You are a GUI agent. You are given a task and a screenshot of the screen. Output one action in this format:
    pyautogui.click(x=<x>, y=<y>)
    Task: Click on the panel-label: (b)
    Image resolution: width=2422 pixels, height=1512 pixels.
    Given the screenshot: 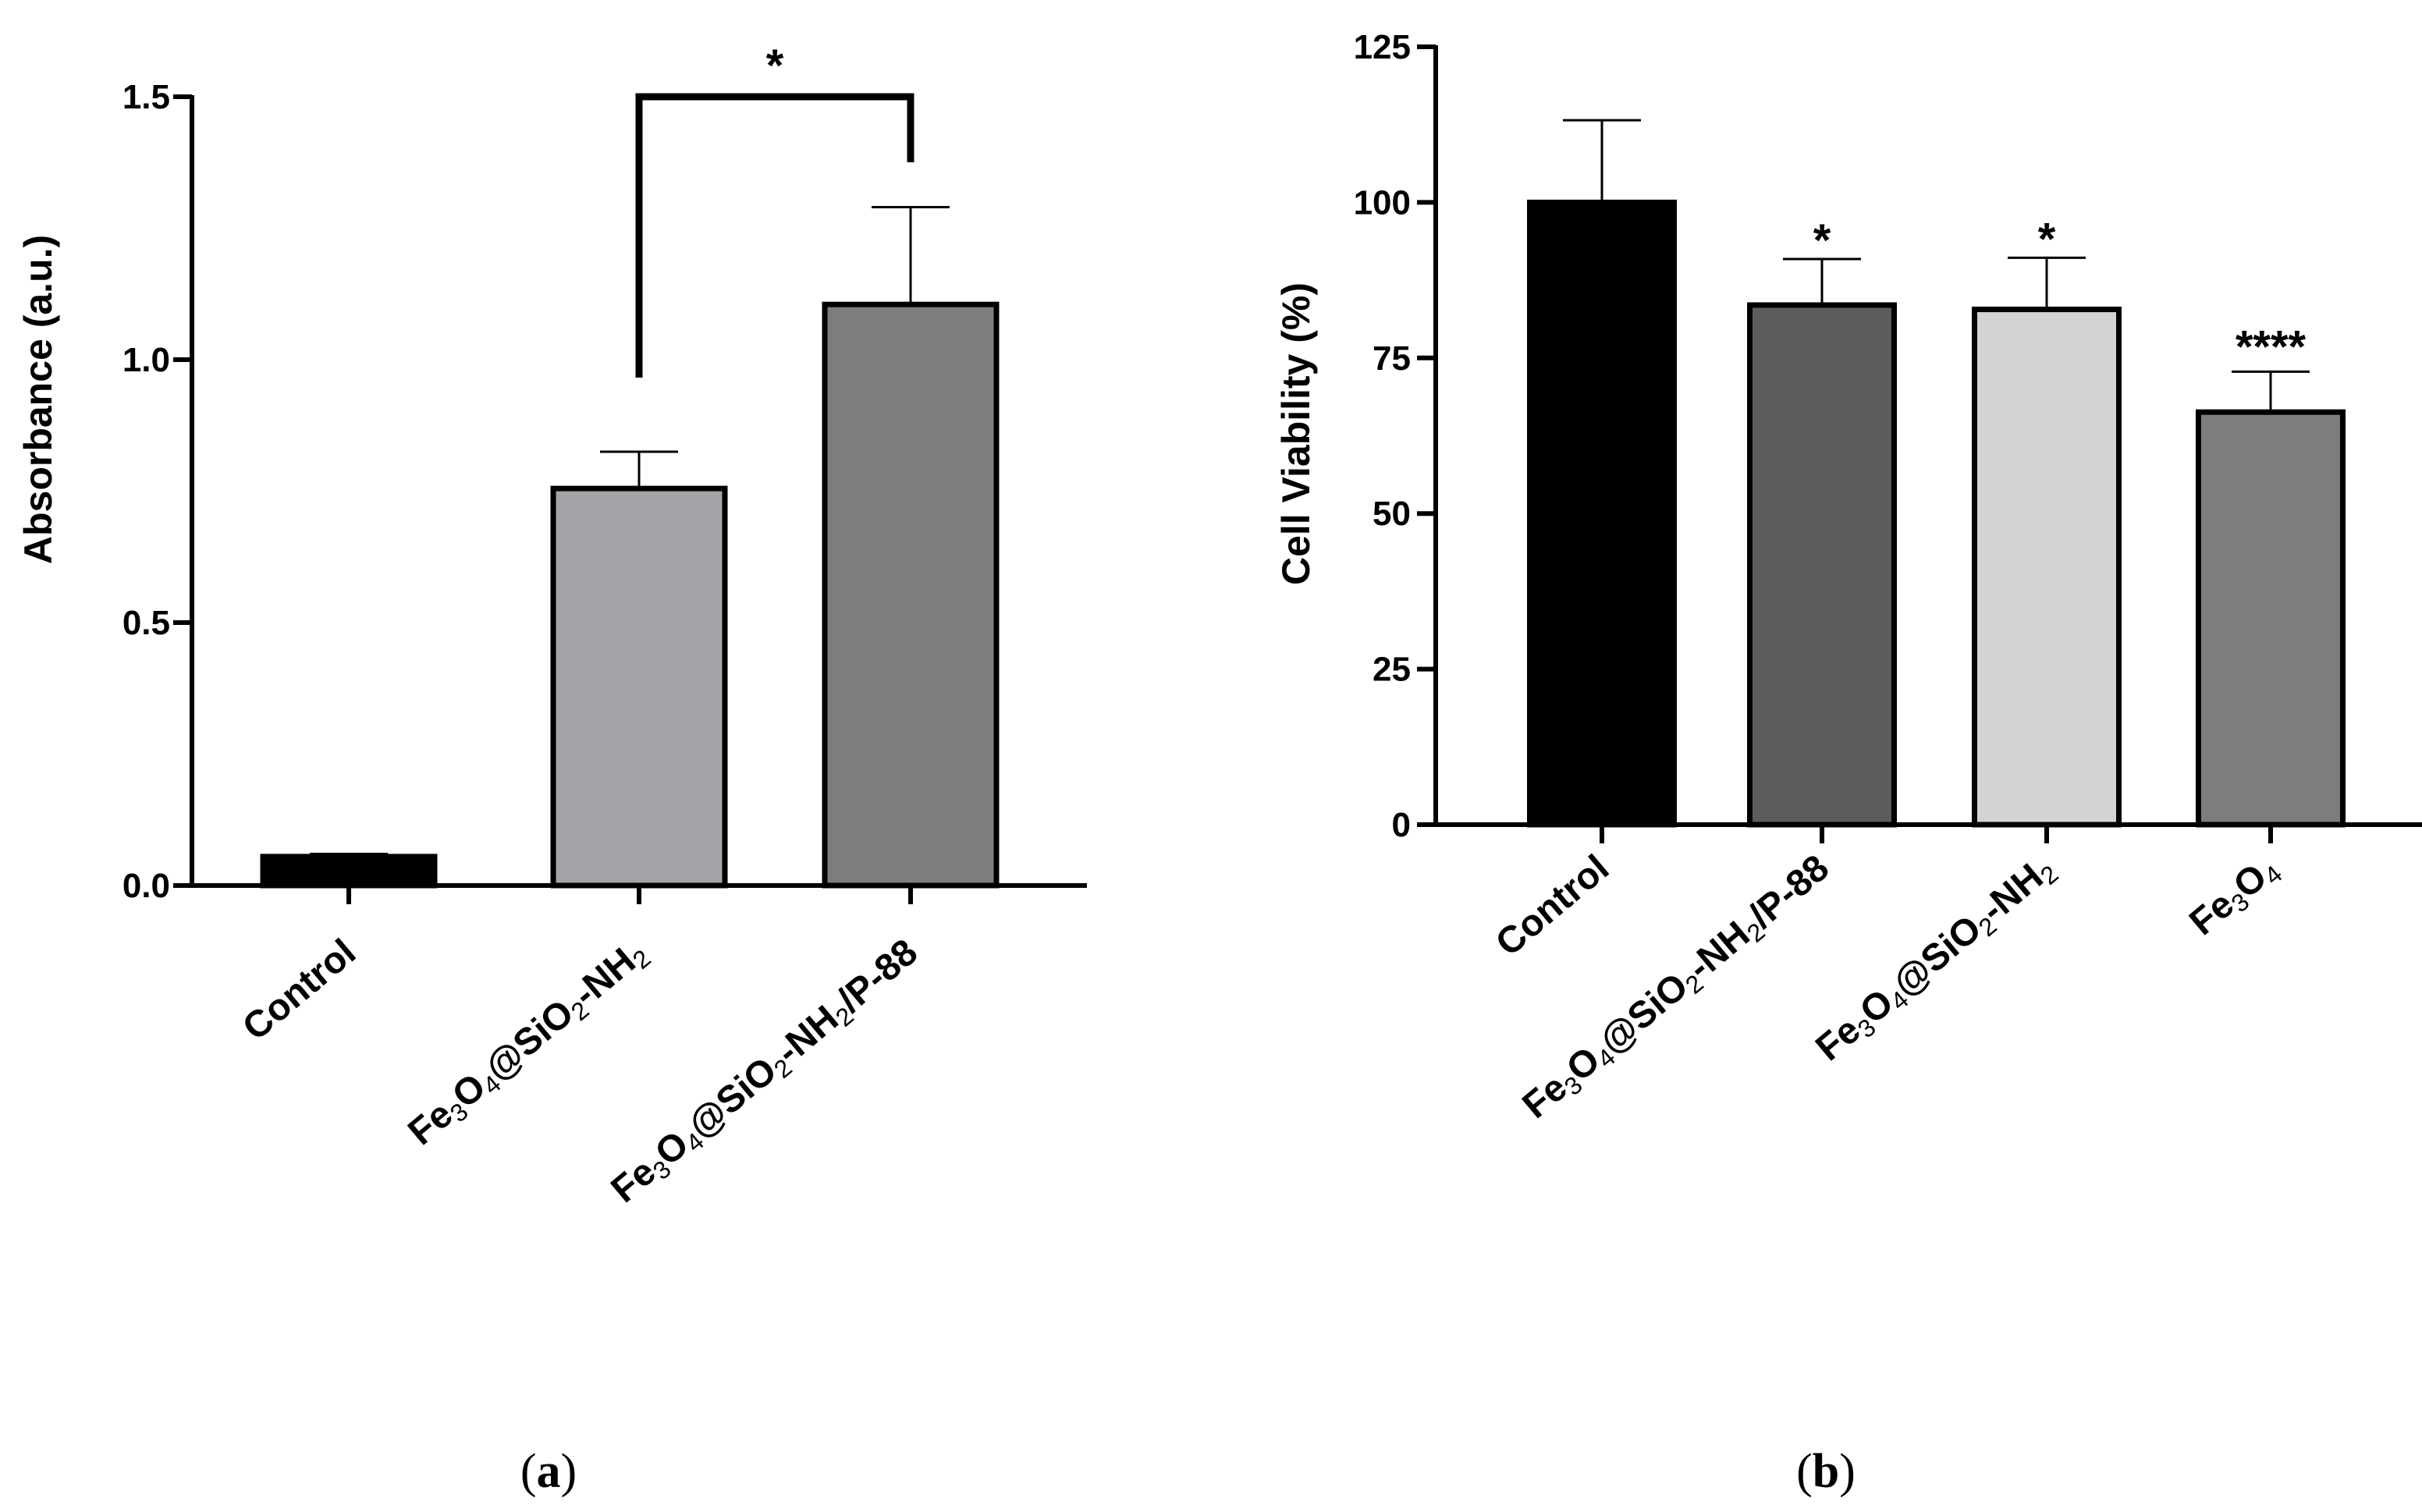 What is the action you would take?
    pyautogui.click(x=1826, y=1471)
    